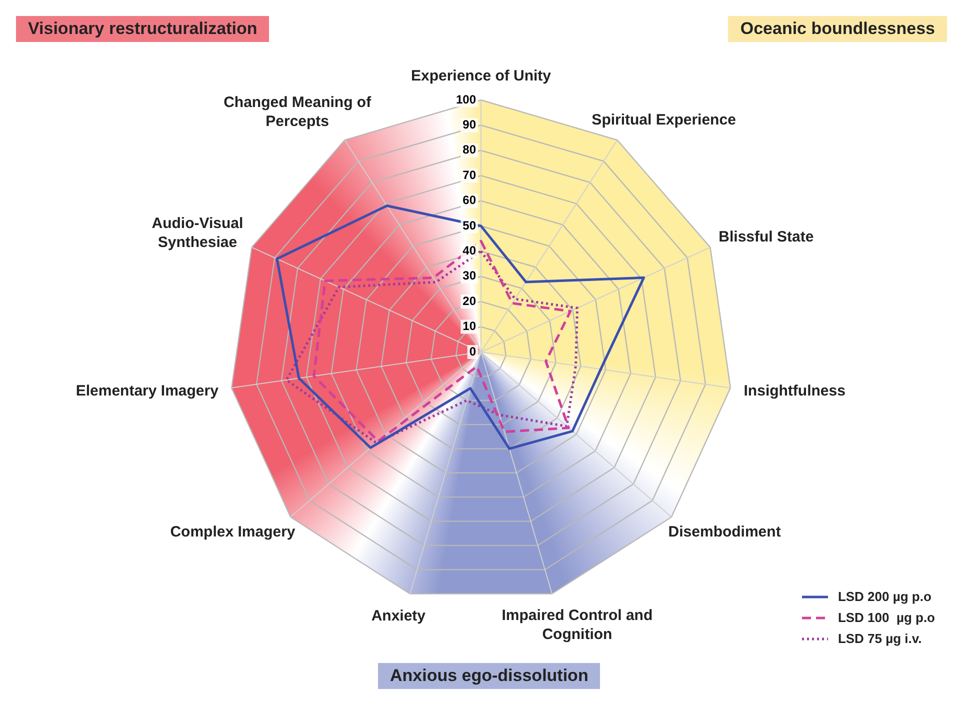 The image size is (963, 705). What do you see at coordinates (469, 326) in the screenshot?
I see `y-tick-label: 10` at bounding box center [469, 326].